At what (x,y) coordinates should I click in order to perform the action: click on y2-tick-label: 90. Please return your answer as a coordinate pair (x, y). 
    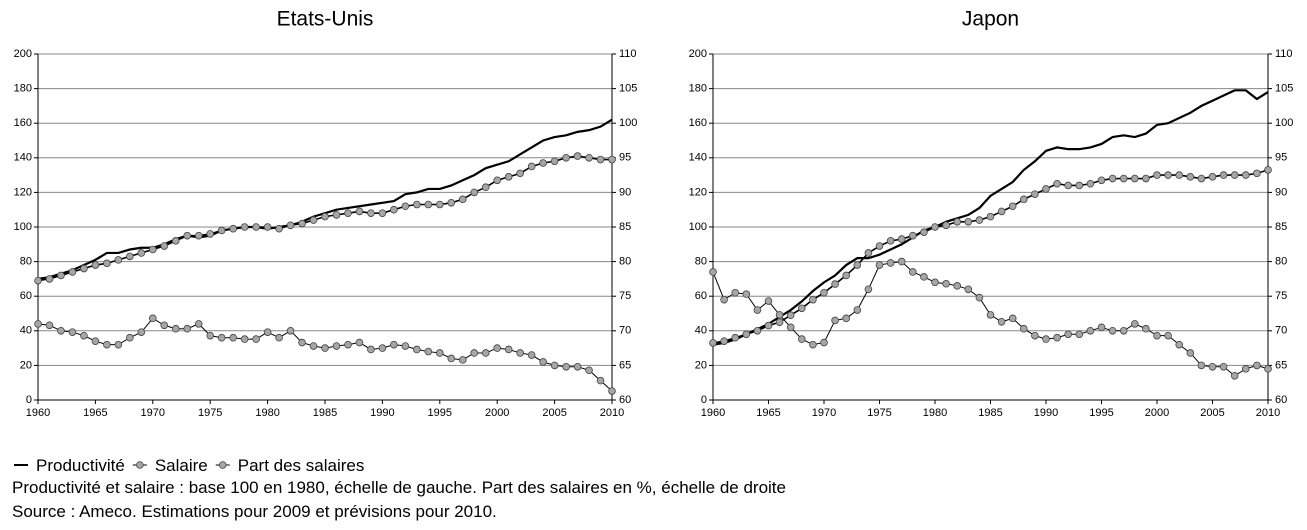
    Looking at the image, I should click on (1281, 192).